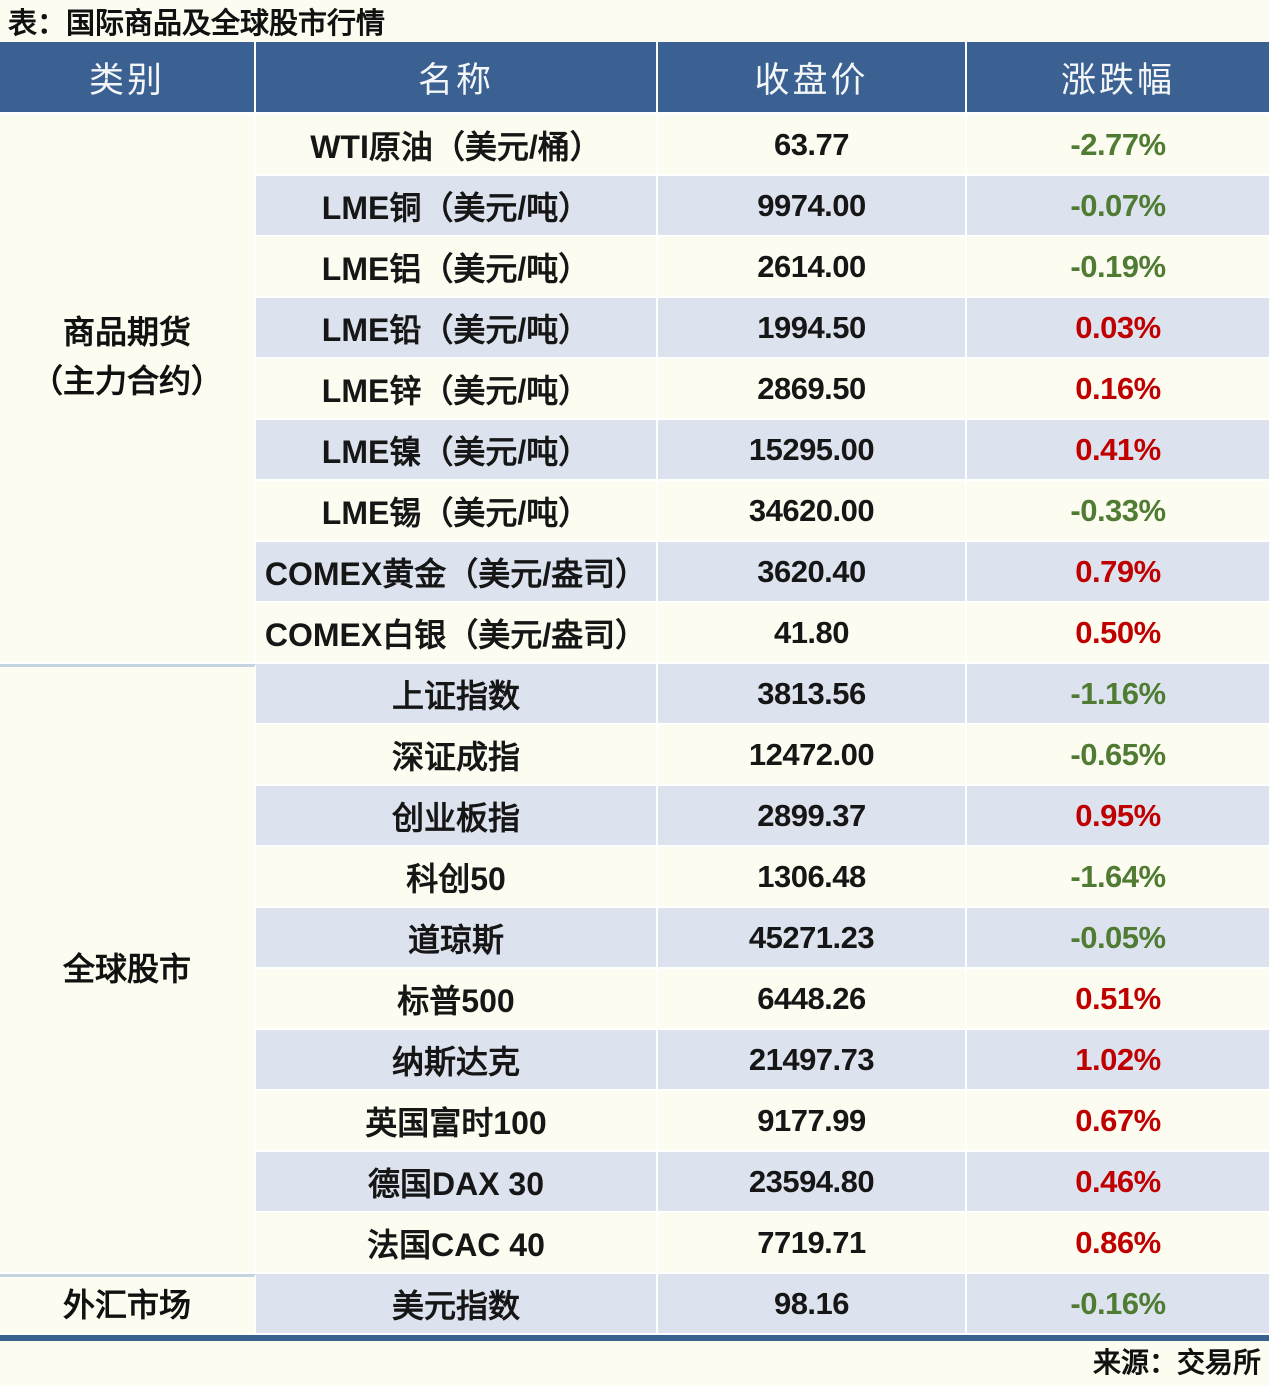 This screenshot has height=1386, width=1269. Describe the element at coordinates (1118, 206) in the screenshot. I see `change-percent-cell: -0.07%` at that location.